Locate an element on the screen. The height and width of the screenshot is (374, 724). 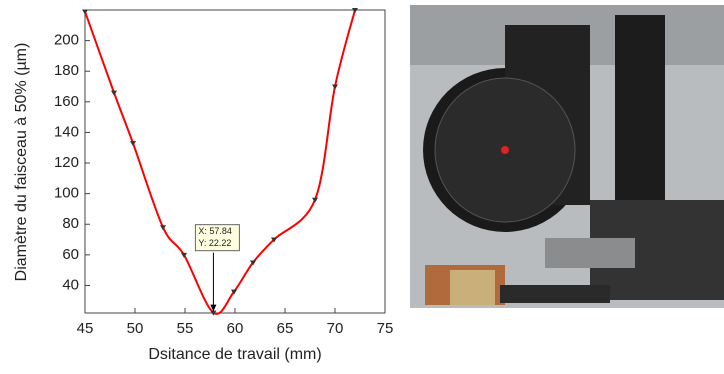
y-axis-label: Diamètre du faisceau à 50% (µm) is located at coordinates (21, 162).